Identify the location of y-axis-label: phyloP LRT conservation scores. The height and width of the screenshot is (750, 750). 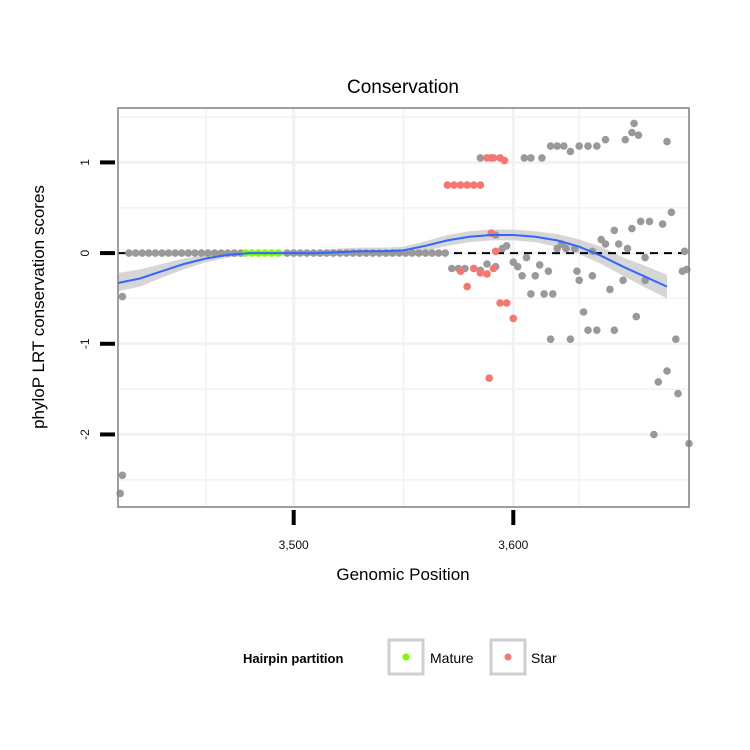
(38, 307).